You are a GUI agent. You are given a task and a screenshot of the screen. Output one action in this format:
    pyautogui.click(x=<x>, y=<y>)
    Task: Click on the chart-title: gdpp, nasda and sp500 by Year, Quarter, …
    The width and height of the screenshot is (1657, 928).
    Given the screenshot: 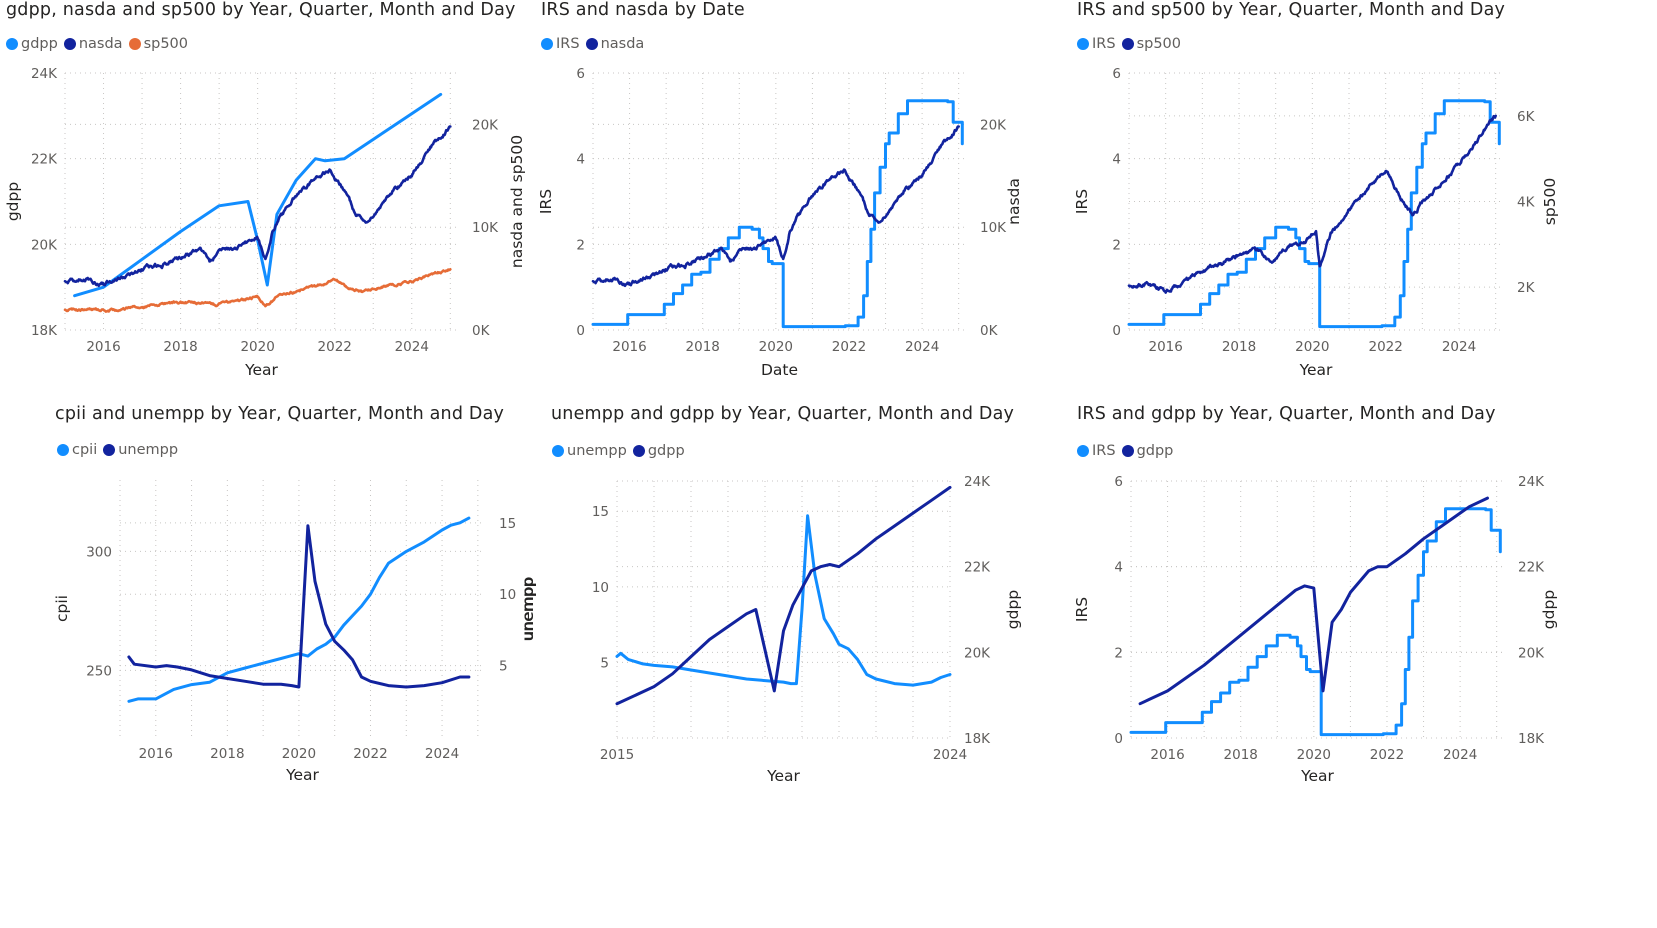 What is the action you would take?
    pyautogui.click(x=261, y=10)
    